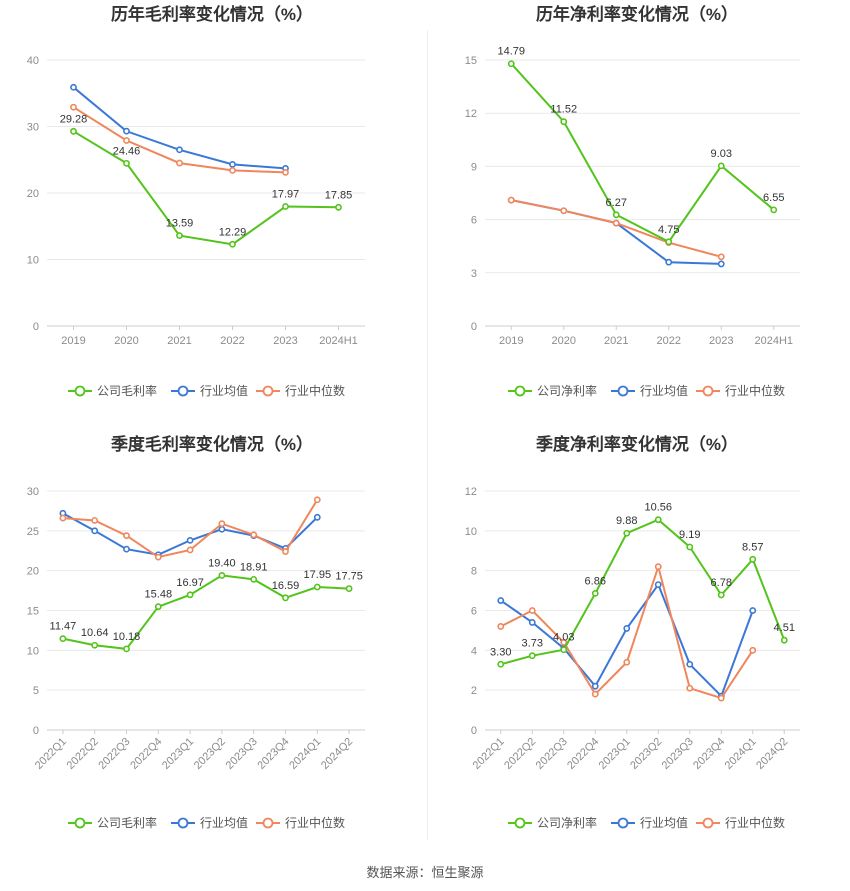  I want to click on data-label: 13.59, so click(180, 224).